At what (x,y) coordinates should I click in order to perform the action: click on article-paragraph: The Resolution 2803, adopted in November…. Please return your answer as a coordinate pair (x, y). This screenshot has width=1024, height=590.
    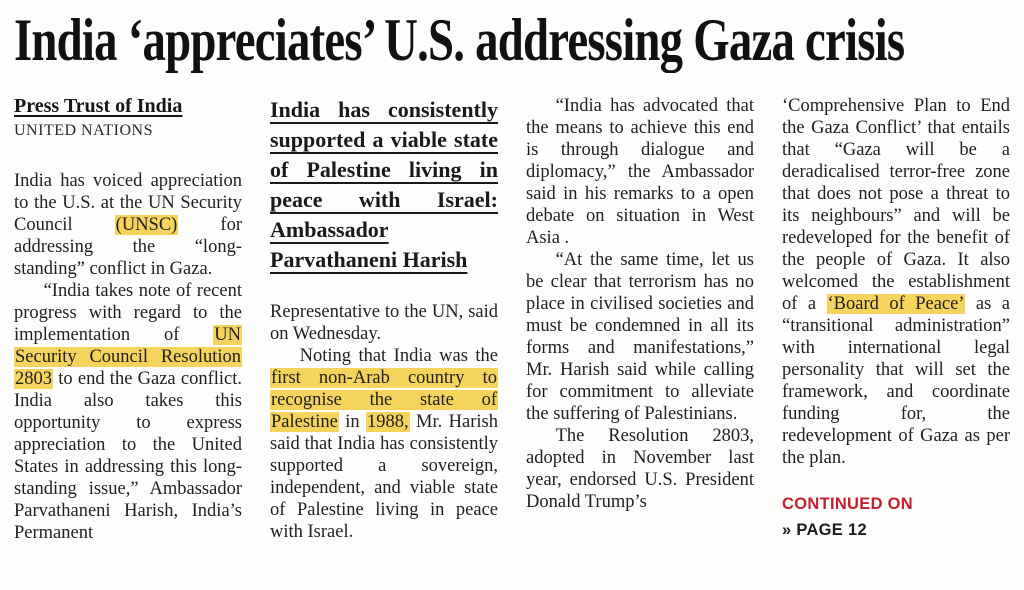
    Looking at the image, I should click on (640, 469).